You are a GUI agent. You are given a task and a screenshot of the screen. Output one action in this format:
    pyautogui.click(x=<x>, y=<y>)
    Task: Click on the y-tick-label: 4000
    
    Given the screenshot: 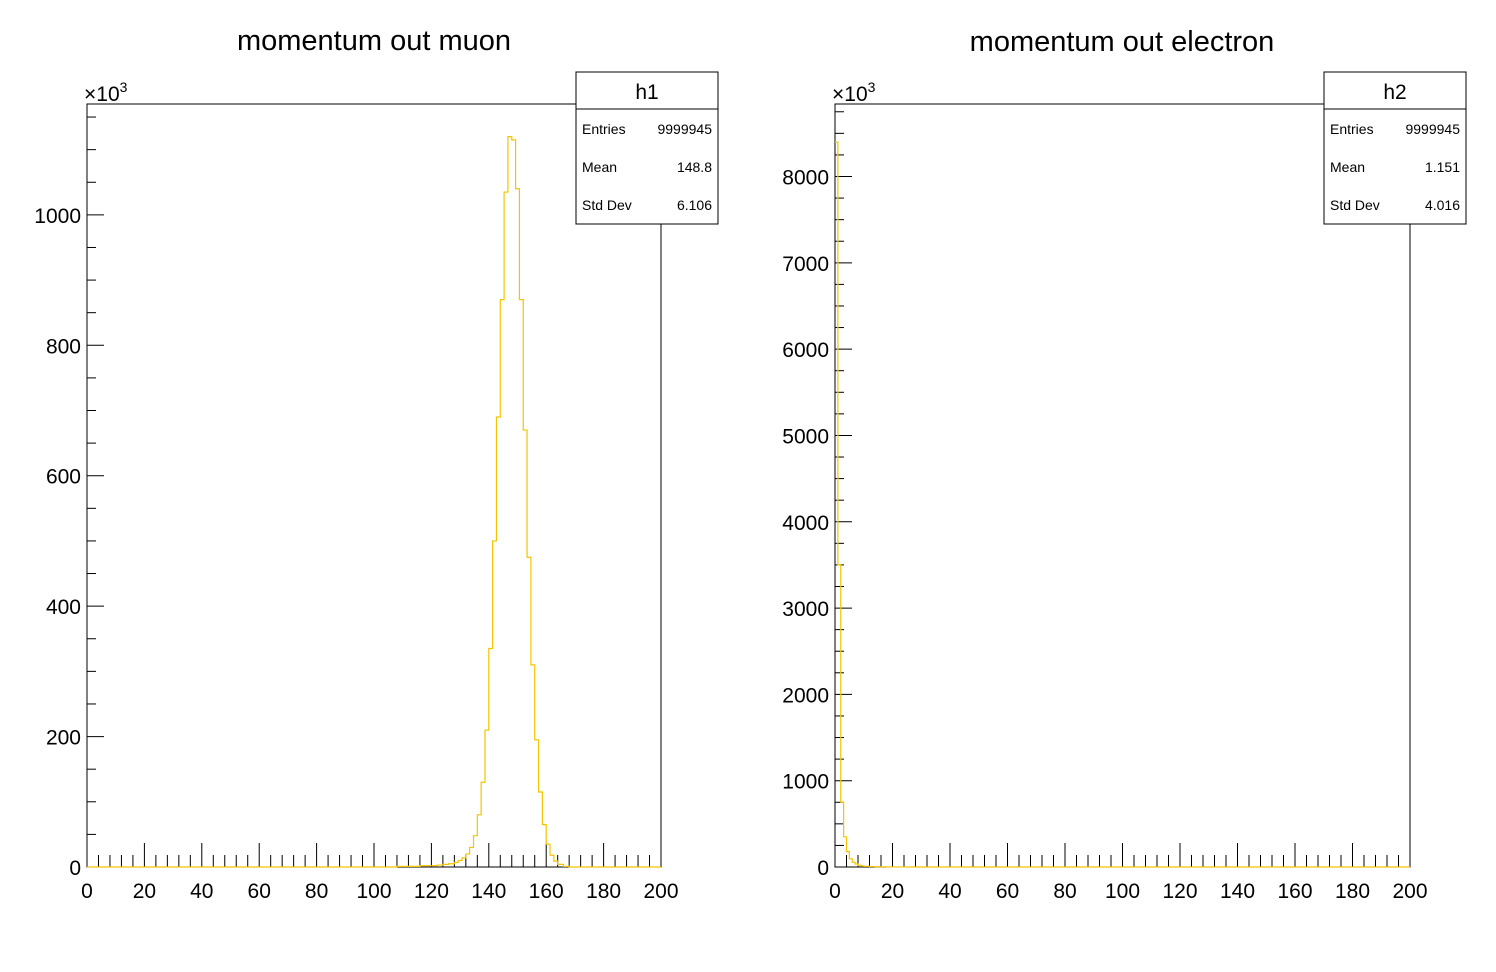 What is the action you would take?
    pyautogui.click(x=805, y=523)
    